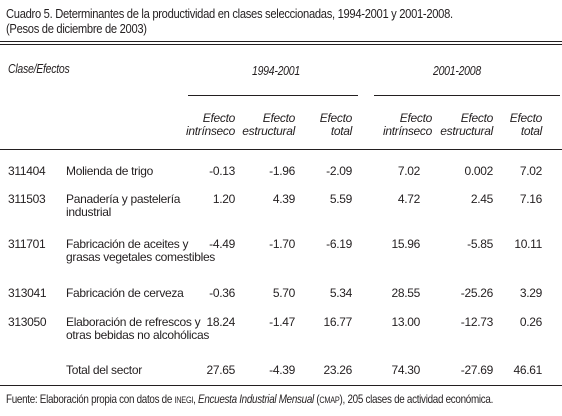 Image resolution: width=562 pixels, height=416 pixels. What do you see at coordinates (76, 28) in the screenshot?
I see `table-title-line2: (Pesos de diciembre de 2003)` at bounding box center [76, 28].